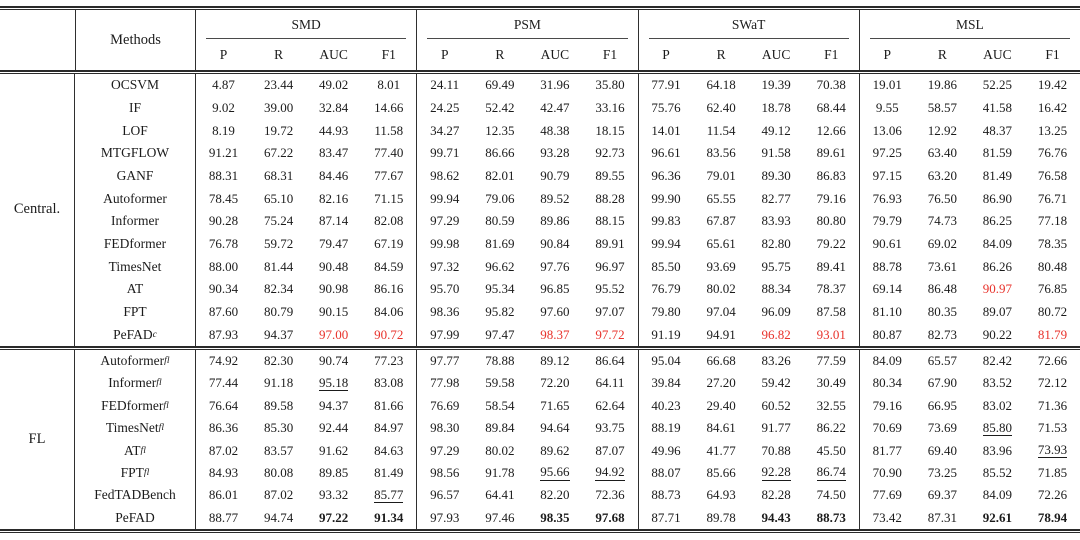 This screenshot has height=540, width=1080. I want to click on value-cell: 87.58, so click(831, 311).